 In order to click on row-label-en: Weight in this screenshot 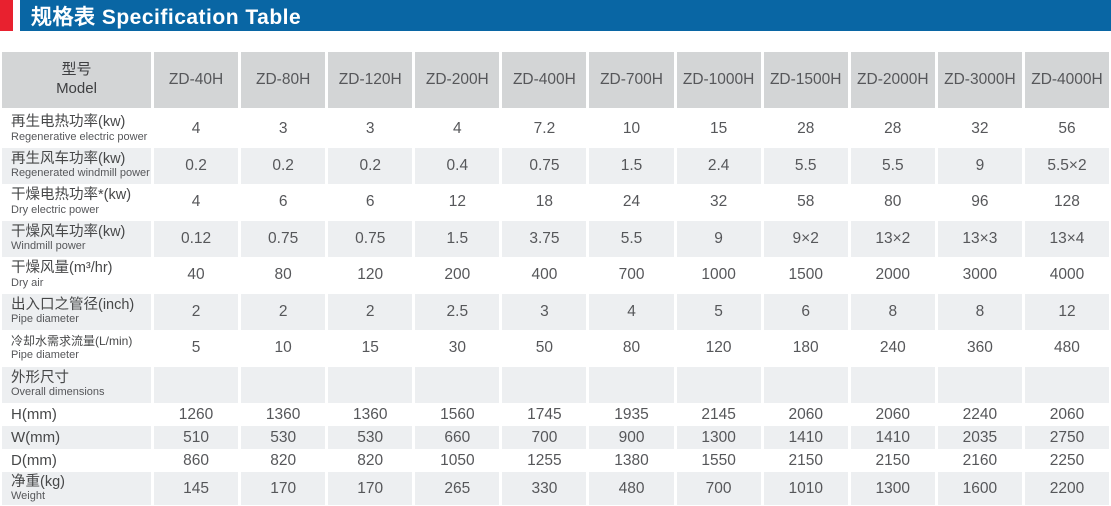, I will do `click(28, 496)`.